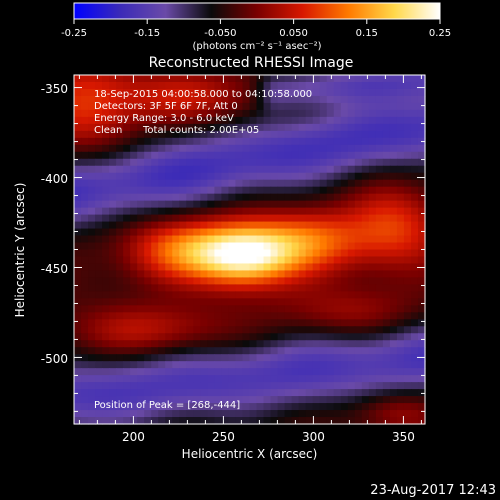 Image resolution: width=500 pixels, height=500 pixels. I want to click on chart-title: Reconstructed RHESSI Image, so click(251, 63).